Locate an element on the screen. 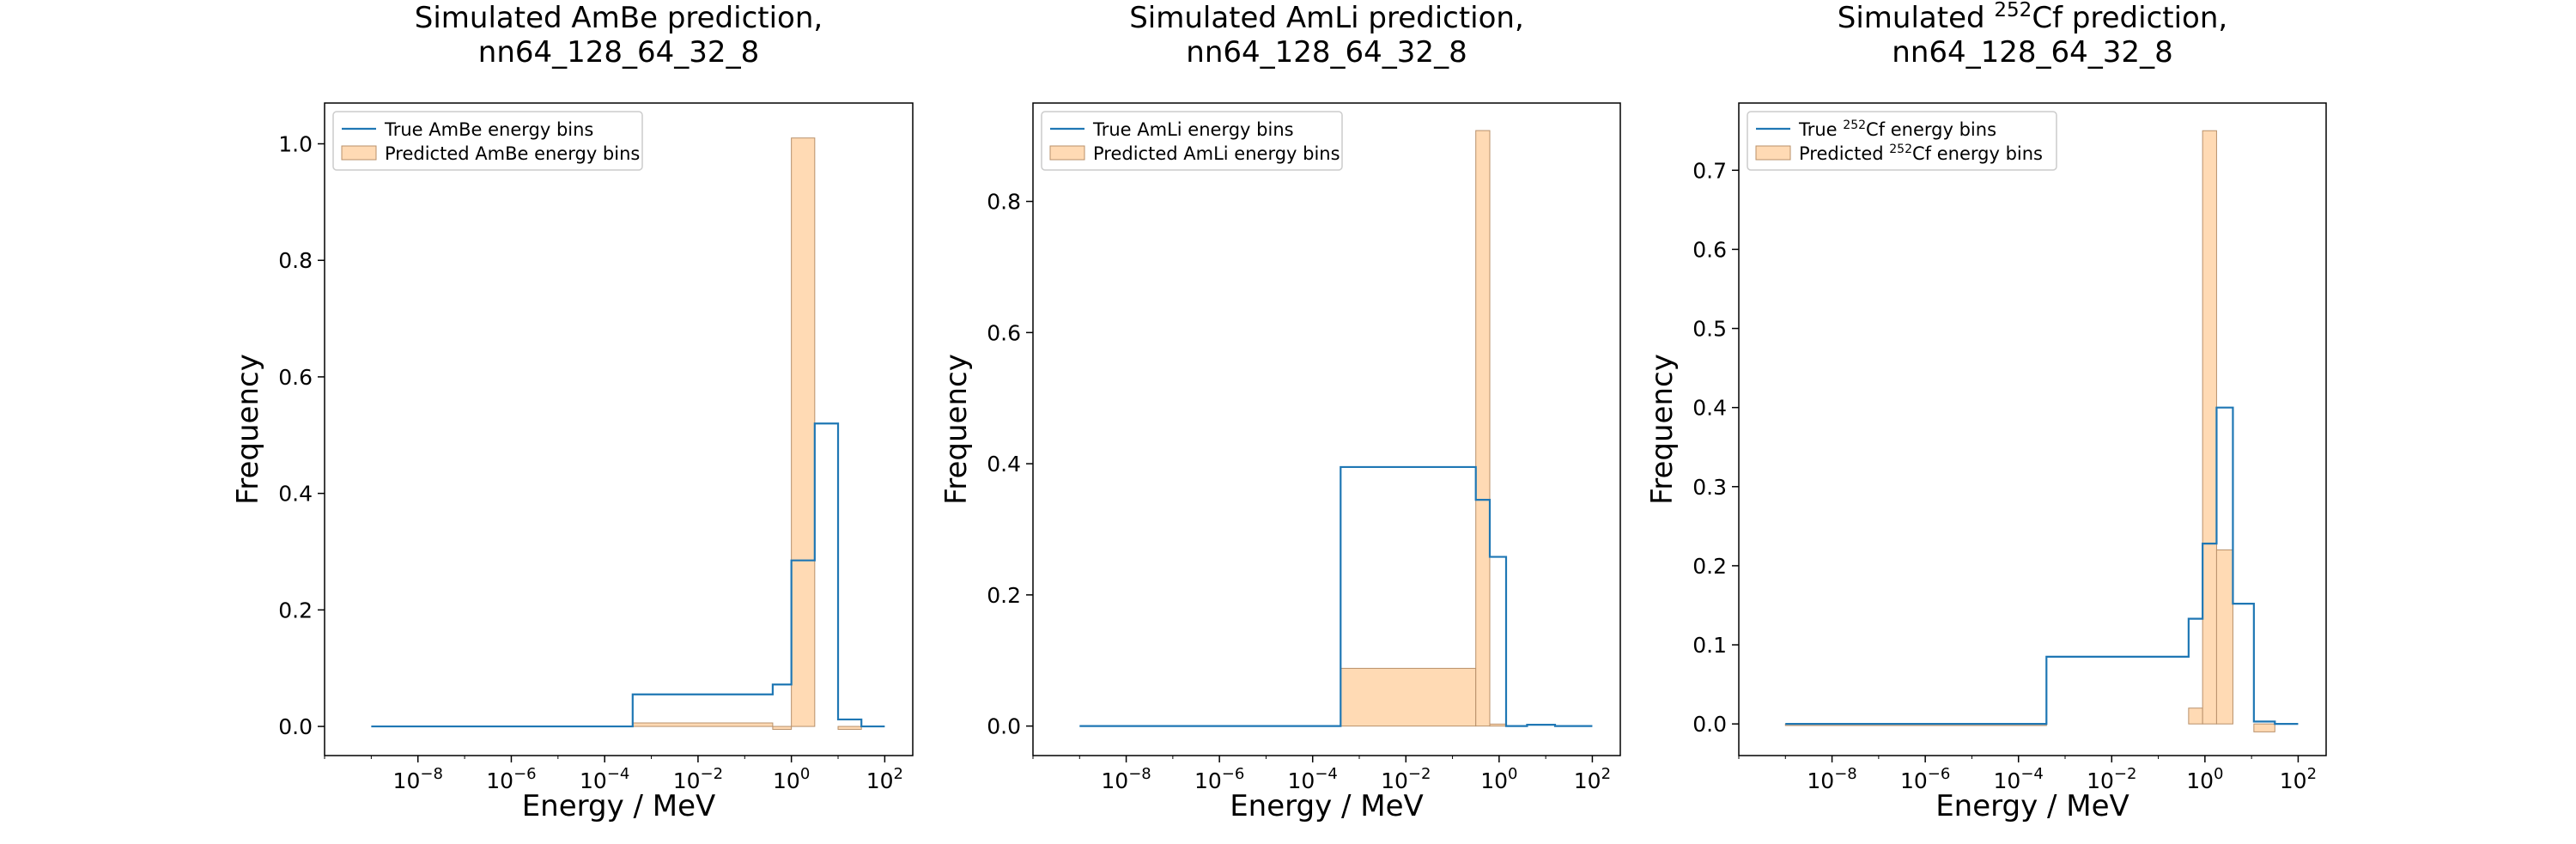 Image resolution: width=2576 pixels, height=844 pixels. legend-pred-label: Predicted 252Cf energy bins is located at coordinates (1921, 153).